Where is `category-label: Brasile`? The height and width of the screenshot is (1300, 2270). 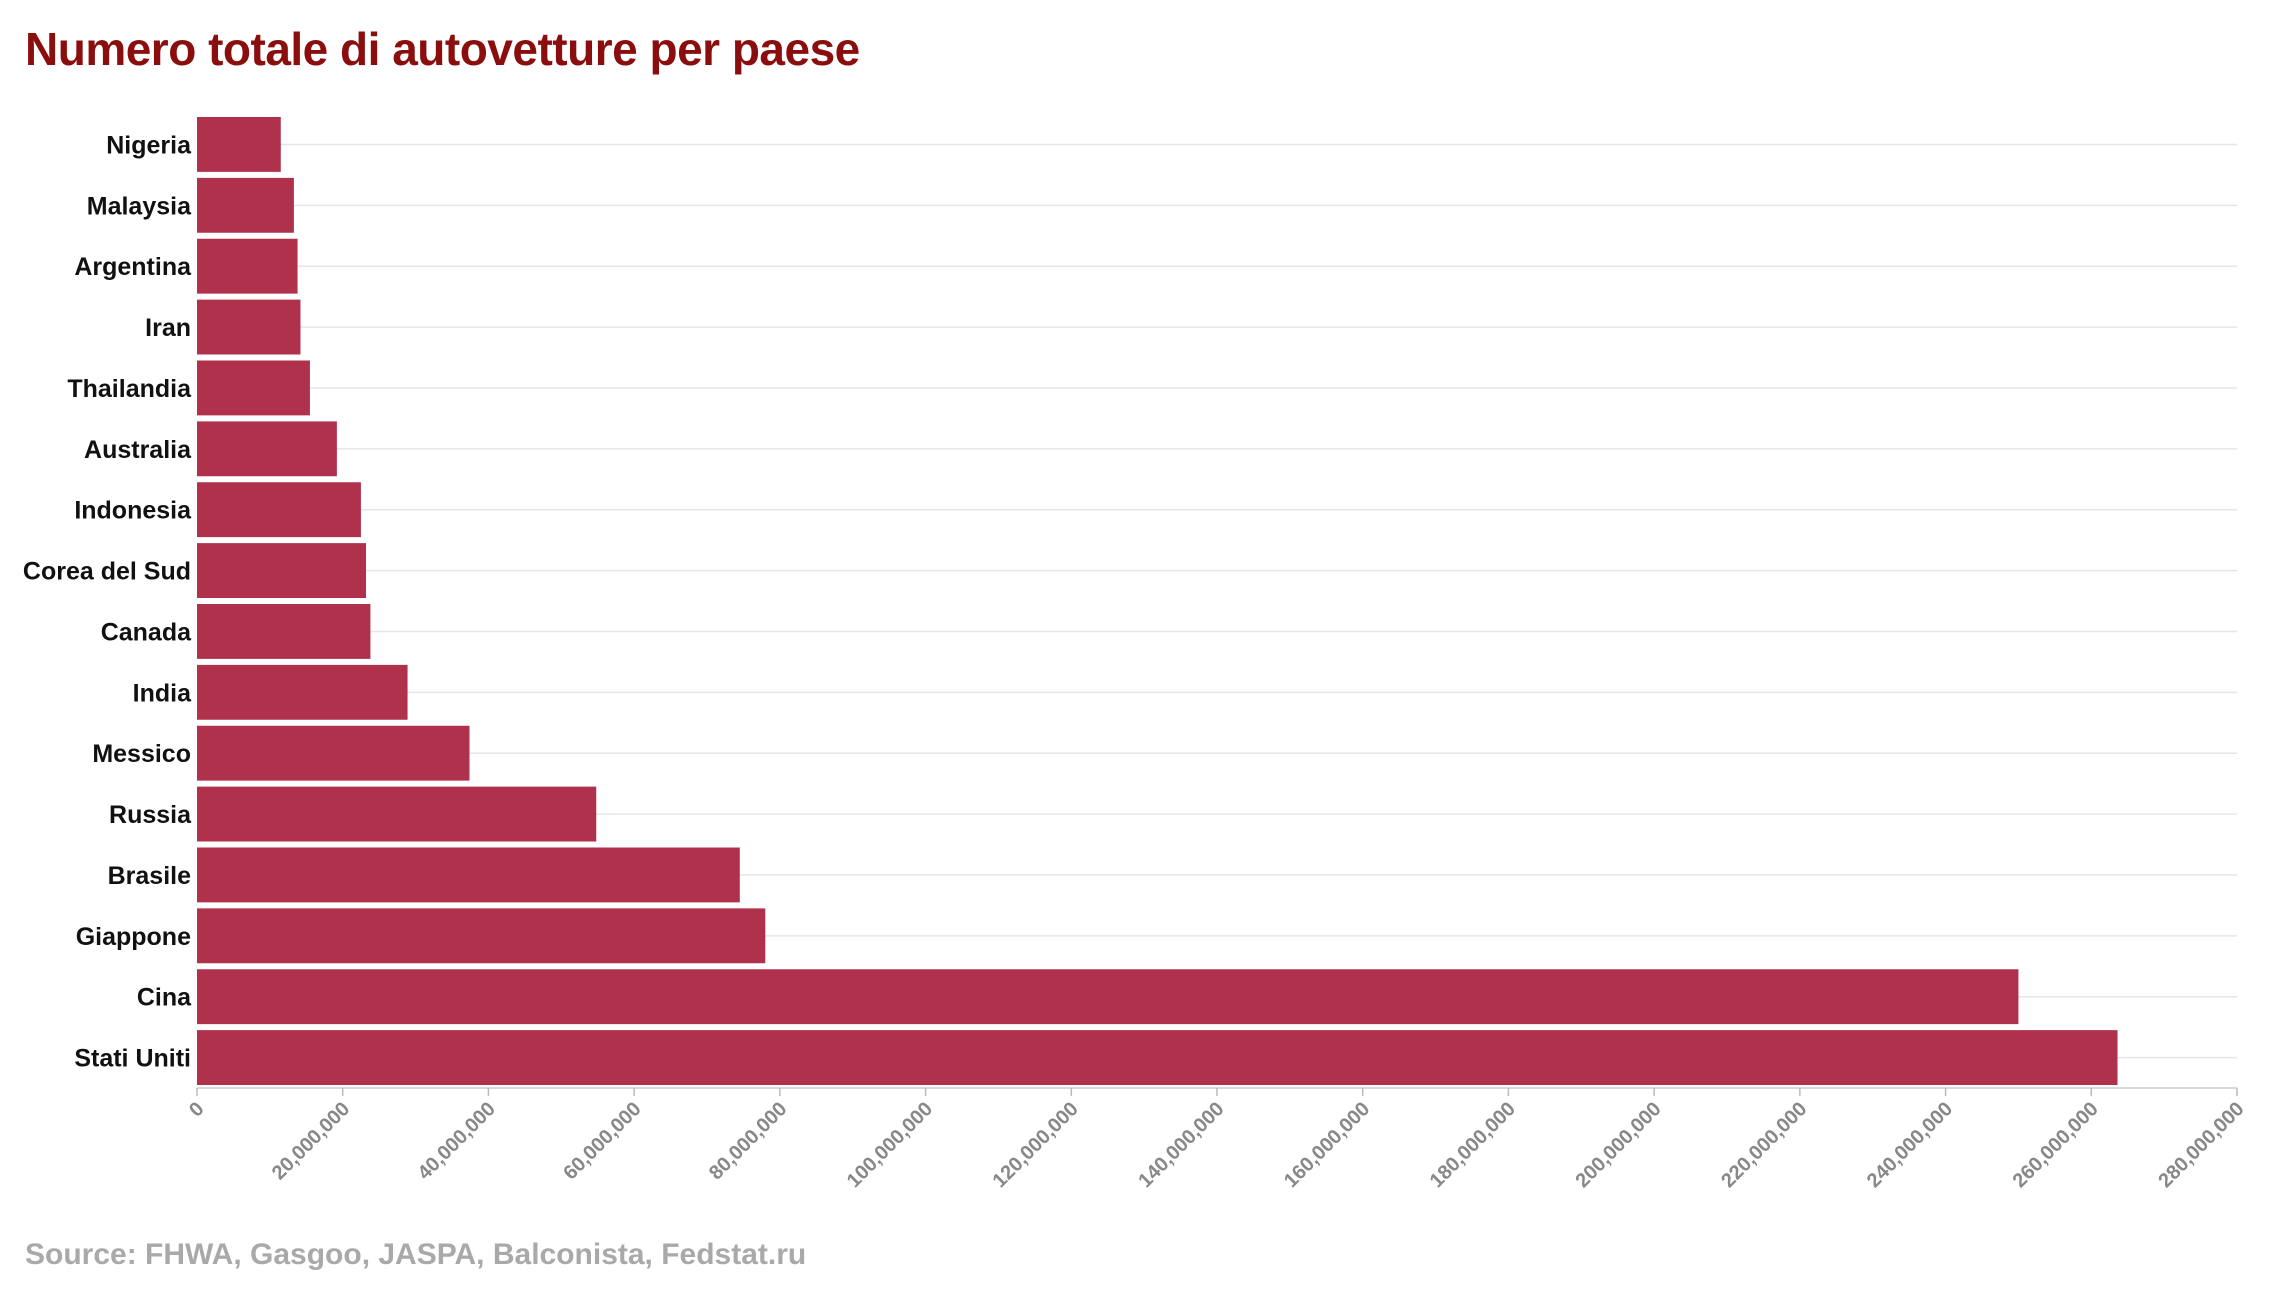
category-label: Brasile is located at coordinates (149, 876).